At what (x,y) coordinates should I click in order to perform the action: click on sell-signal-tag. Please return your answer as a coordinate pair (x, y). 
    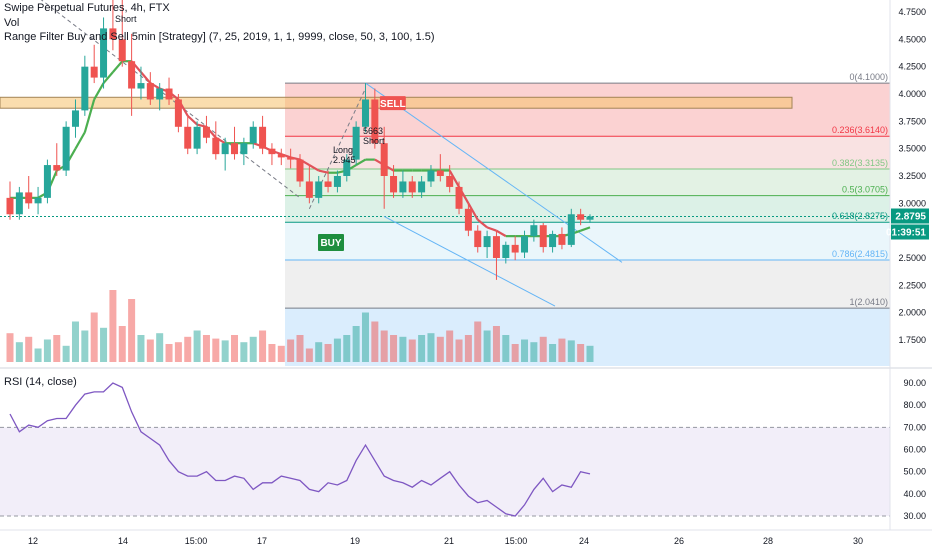
    Looking at the image, I should click on (392, 103).